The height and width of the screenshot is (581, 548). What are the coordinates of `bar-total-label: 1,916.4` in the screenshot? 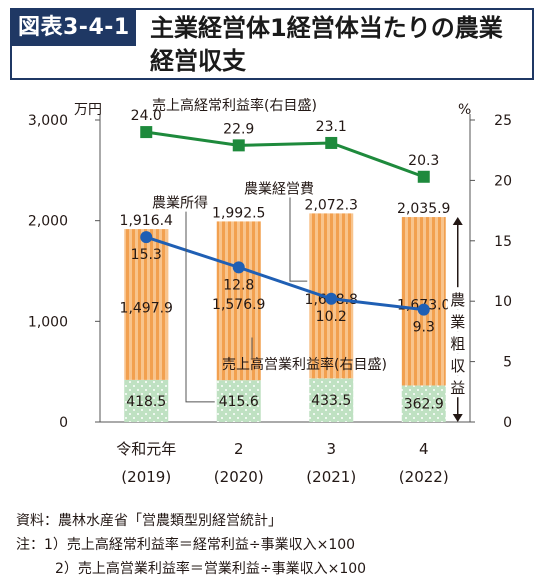 It's located at (147, 221).